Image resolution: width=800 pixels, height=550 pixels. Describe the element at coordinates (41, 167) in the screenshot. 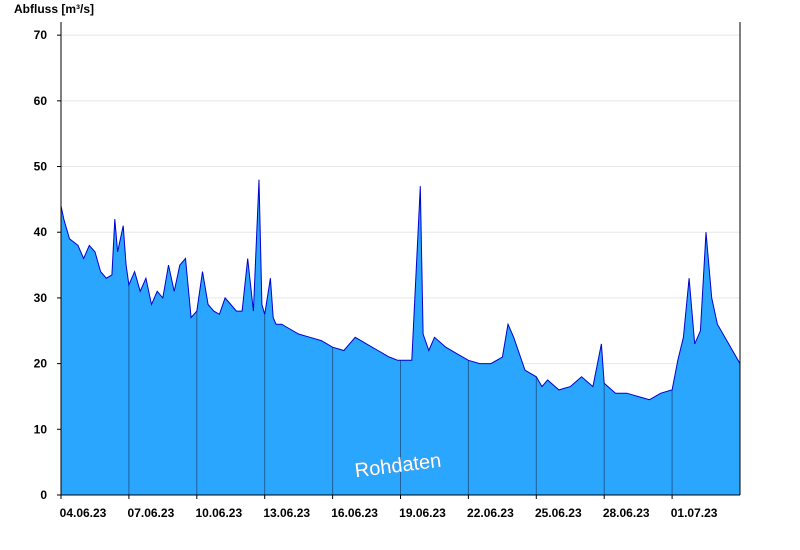

I see `y-tick-label: 50` at that location.